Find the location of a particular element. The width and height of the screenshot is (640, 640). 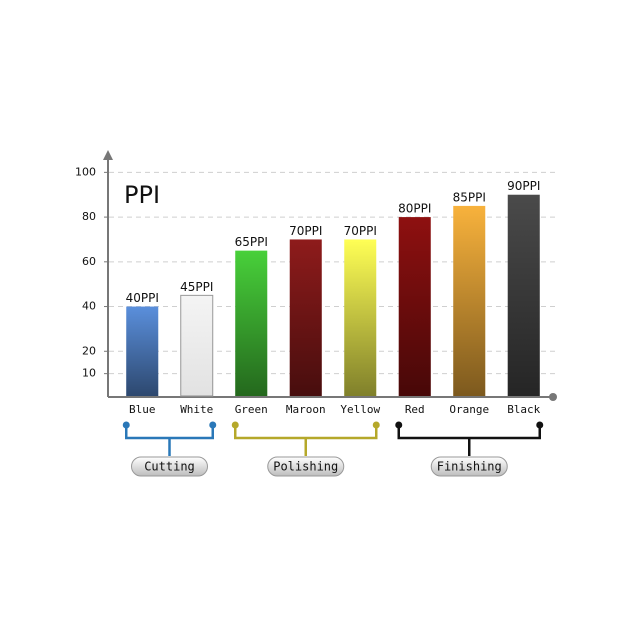

y-tick-label: 10 is located at coordinates (89, 373).